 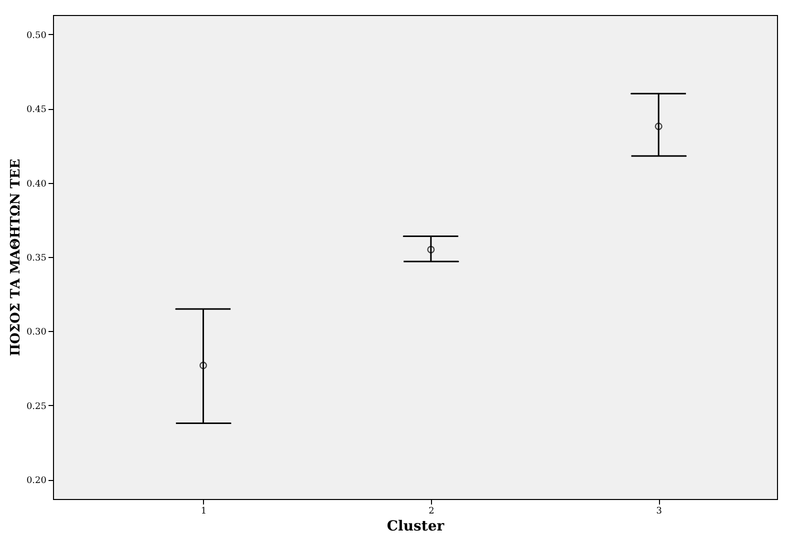 I want to click on x-tick-label: 1, so click(x=203, y=511).